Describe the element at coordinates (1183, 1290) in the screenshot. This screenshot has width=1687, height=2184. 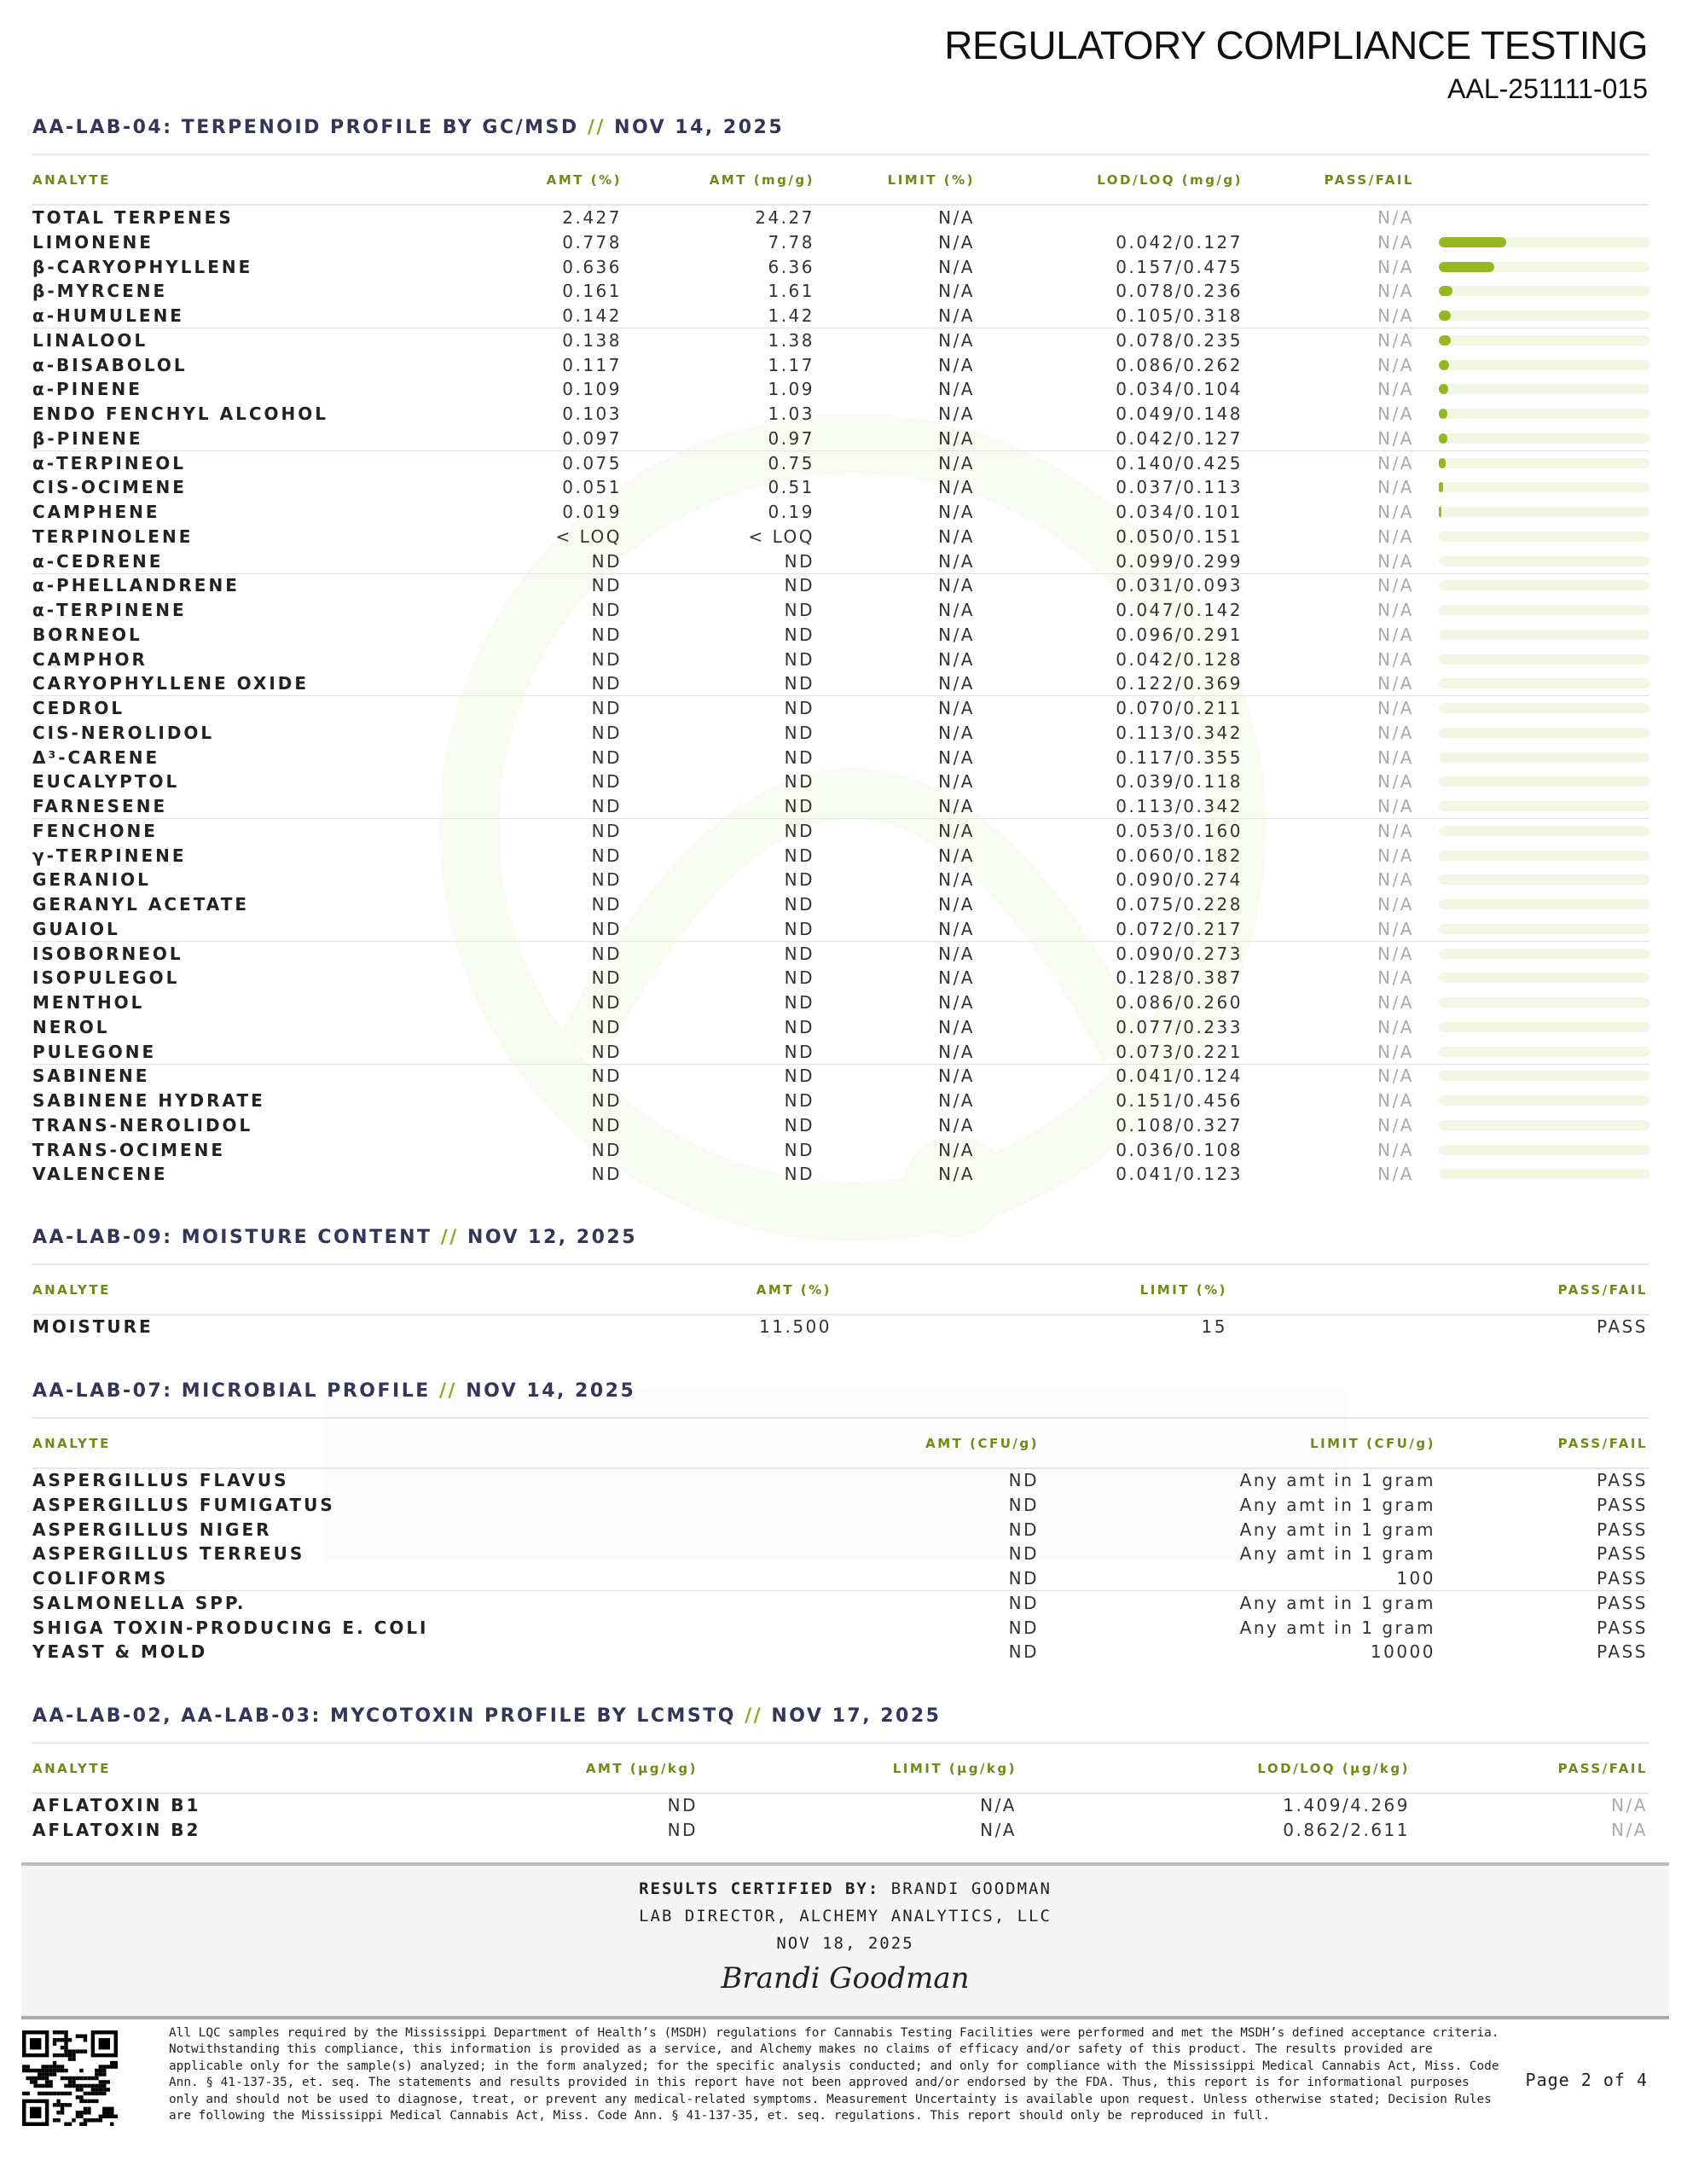
I see `column-header: LIMIT (%)` at that location.